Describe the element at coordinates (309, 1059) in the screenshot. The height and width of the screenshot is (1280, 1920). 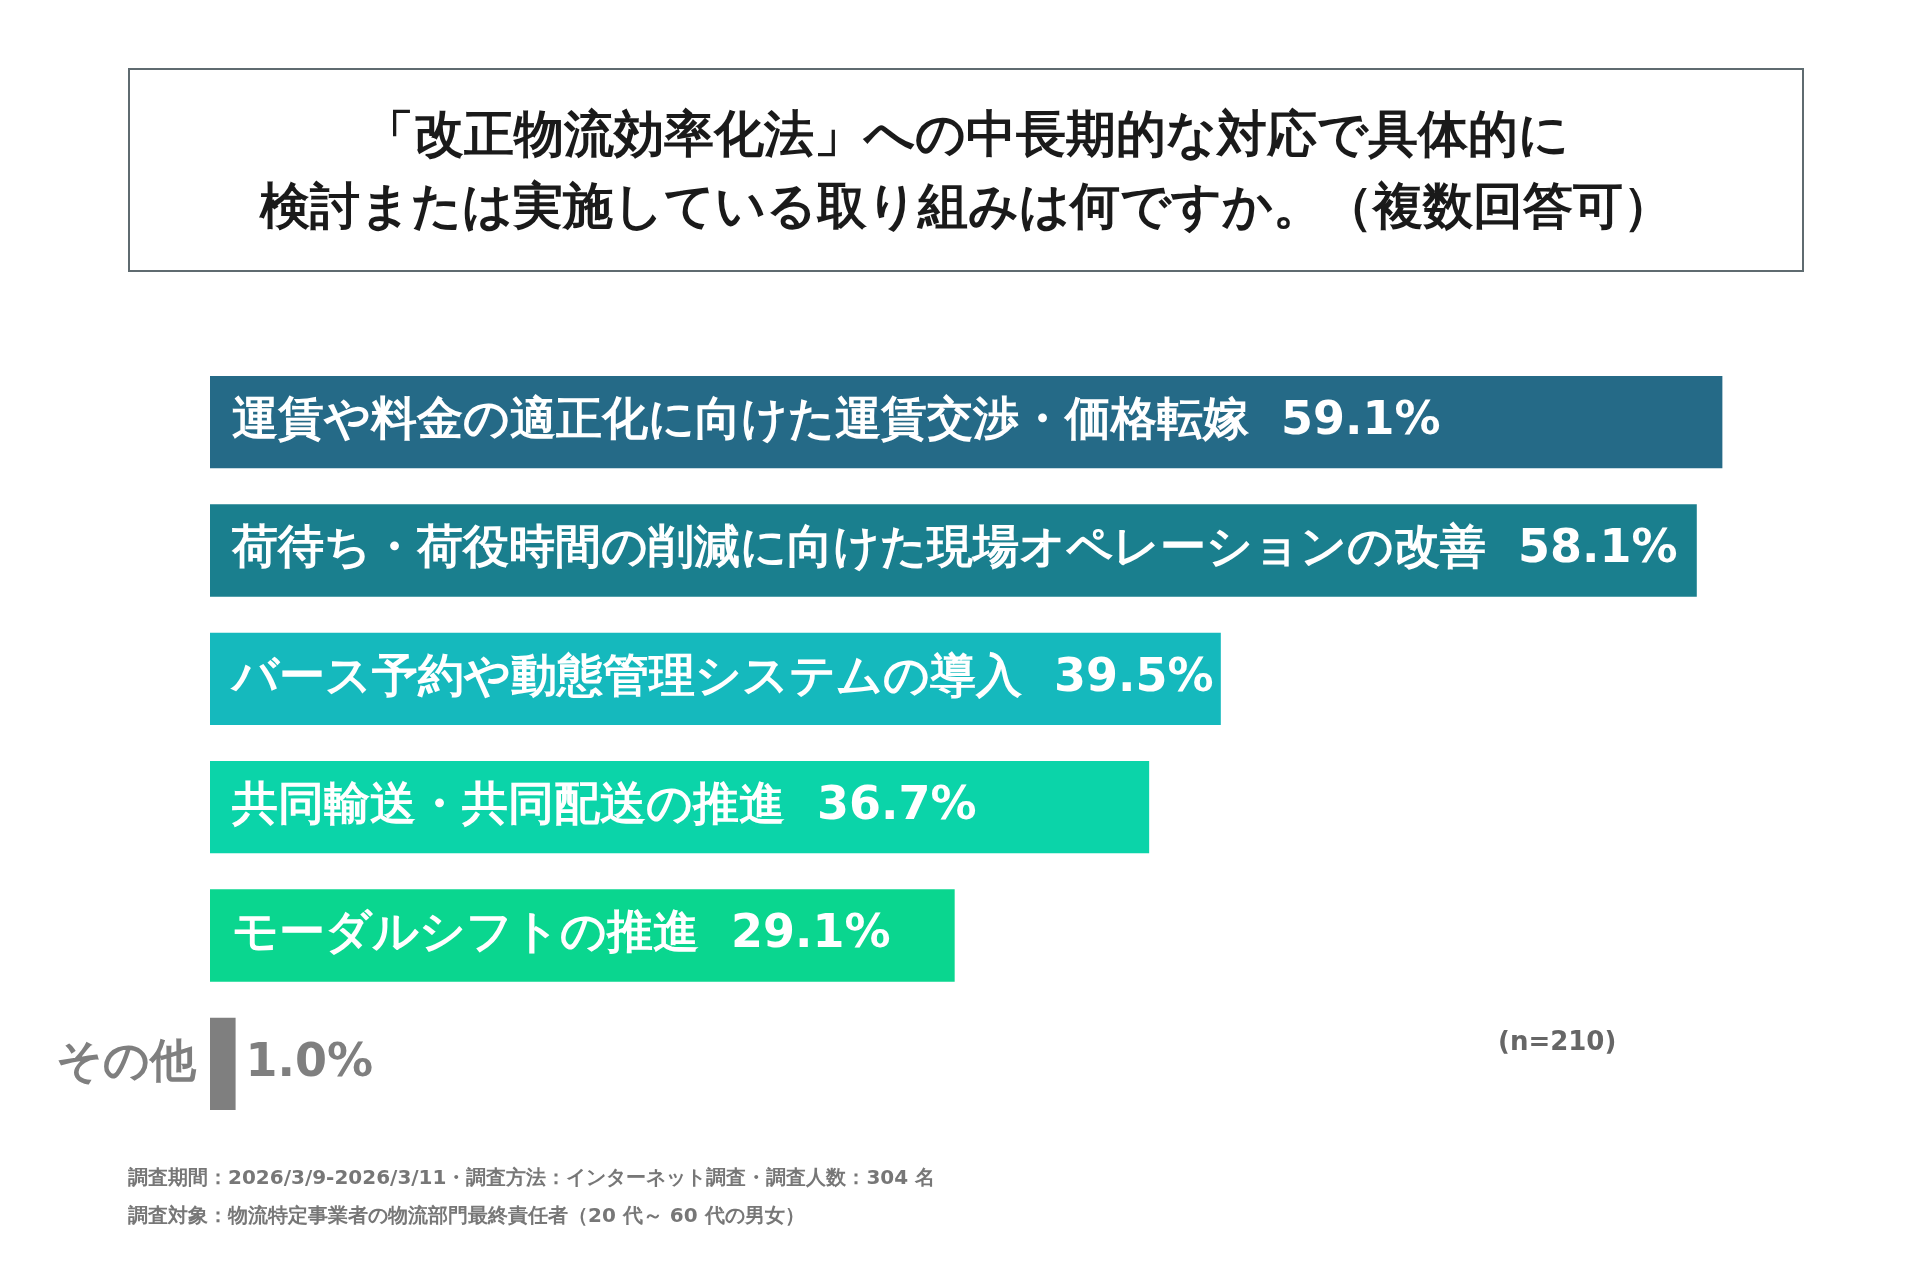
I see `data-label: 1.0%` at that location.